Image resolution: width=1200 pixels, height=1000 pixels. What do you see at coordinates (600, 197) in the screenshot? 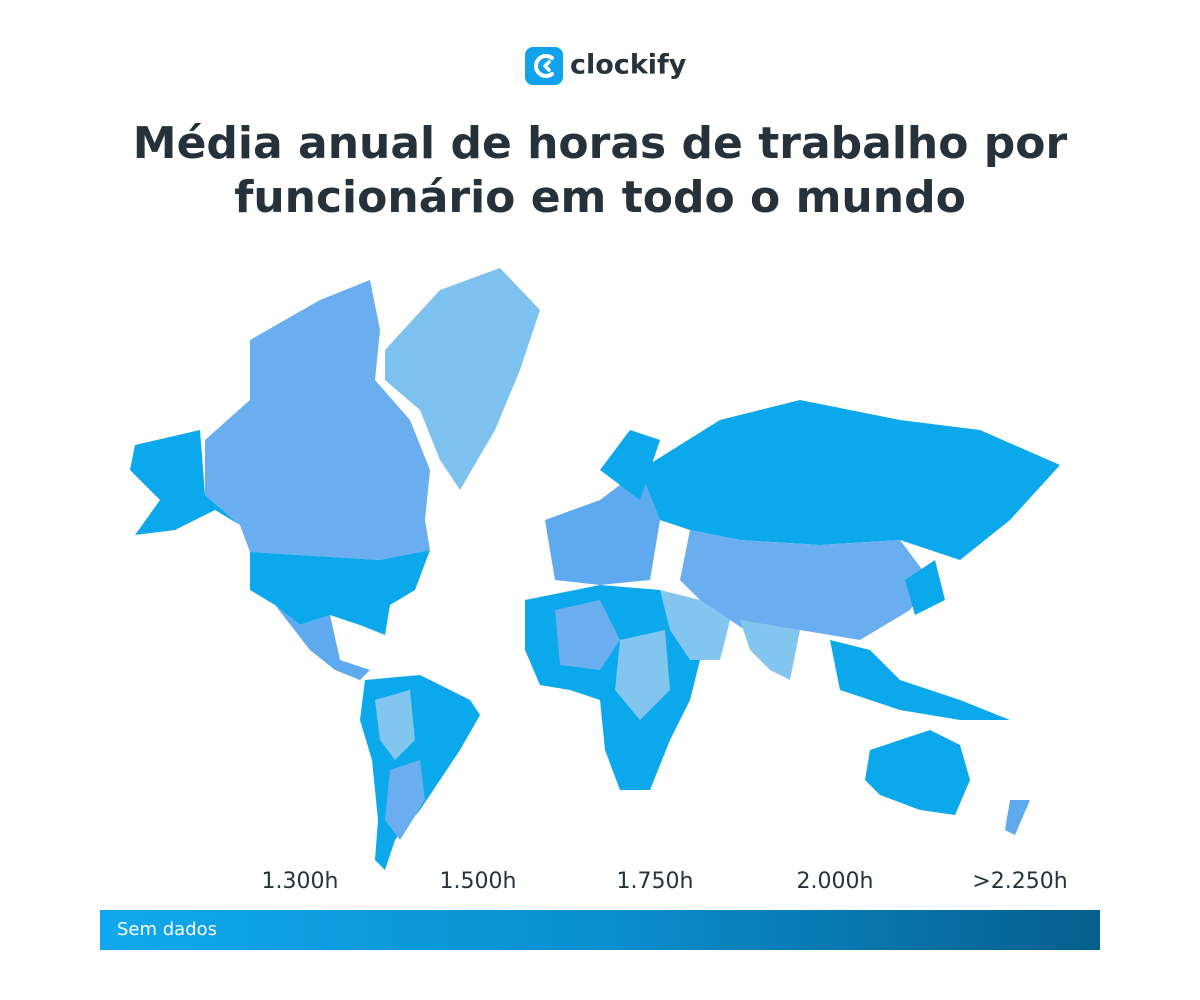
I see `title-line: funcionário em todo o mundo` at bounding box center [600, 197].